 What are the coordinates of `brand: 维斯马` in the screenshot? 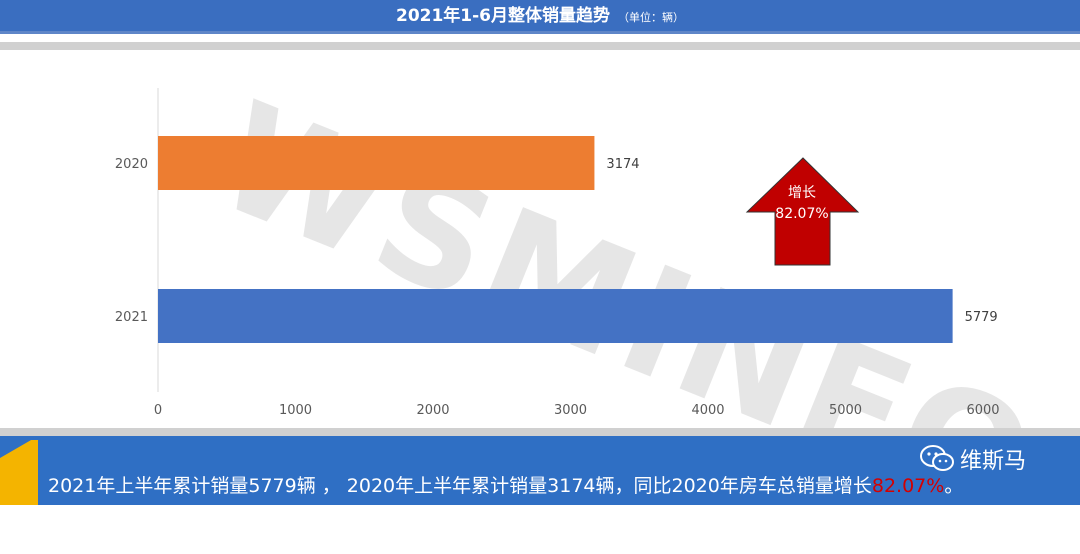 It's located at (973, 461).